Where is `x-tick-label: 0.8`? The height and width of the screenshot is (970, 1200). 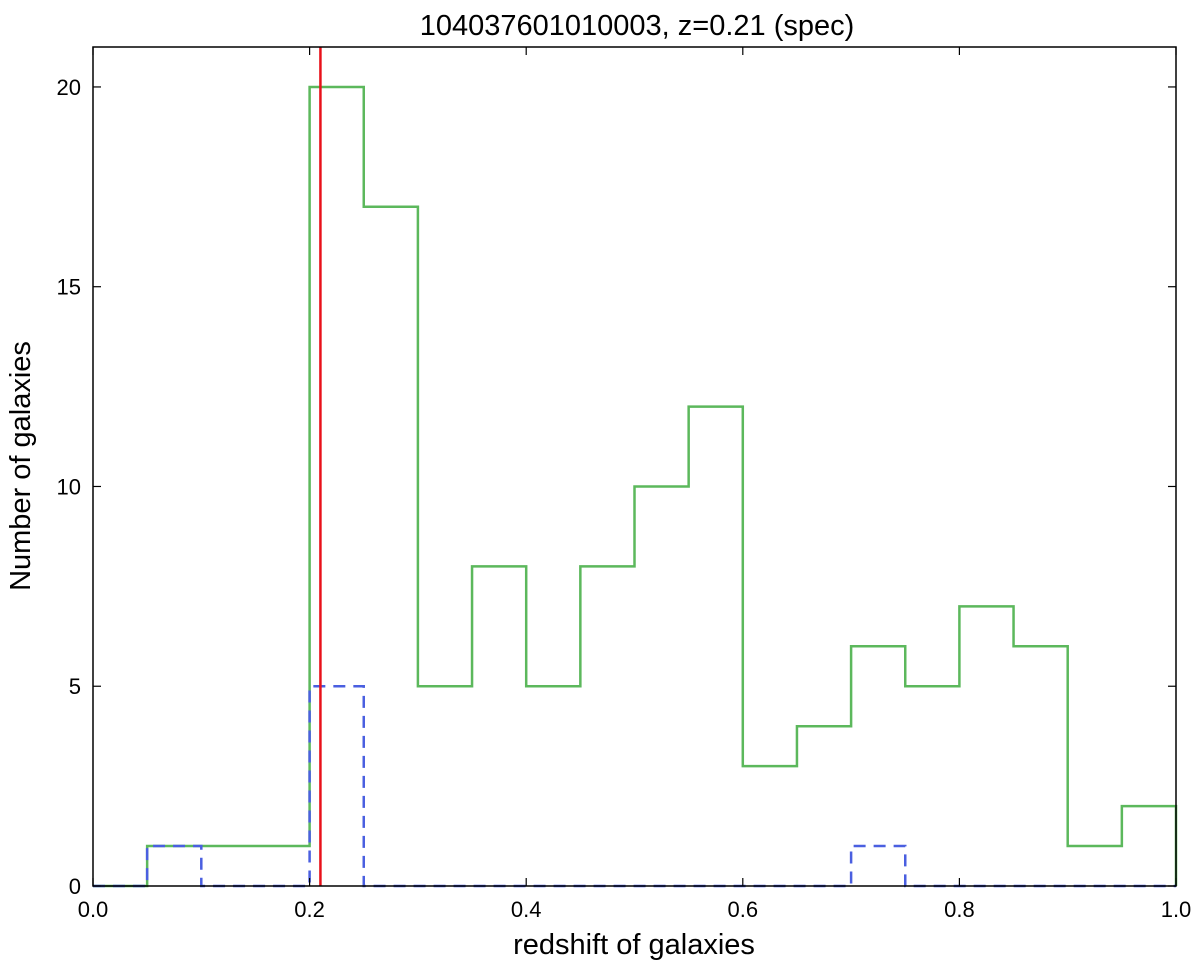
x-tick-label: 0.8 is located at coordinates (959, 909).